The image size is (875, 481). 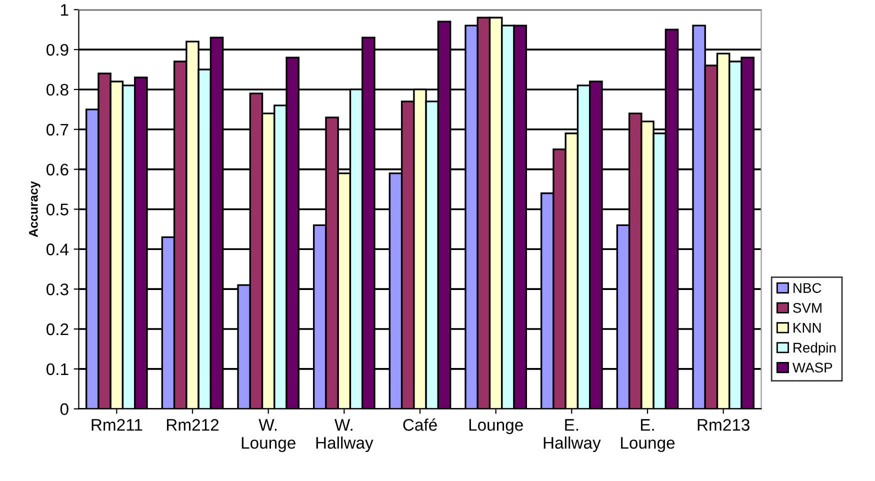 I want to click on legend-label: Redpin, so click(x=815, y=349).